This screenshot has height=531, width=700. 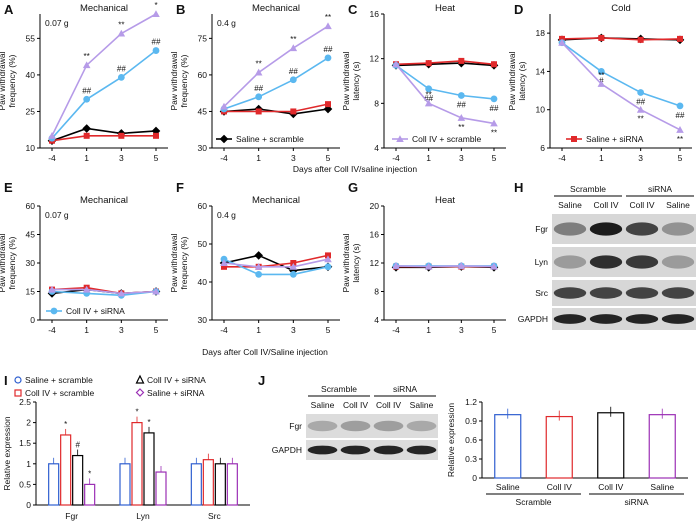 I want to click on y-tick-label: 0, so click(x=28, y=505).